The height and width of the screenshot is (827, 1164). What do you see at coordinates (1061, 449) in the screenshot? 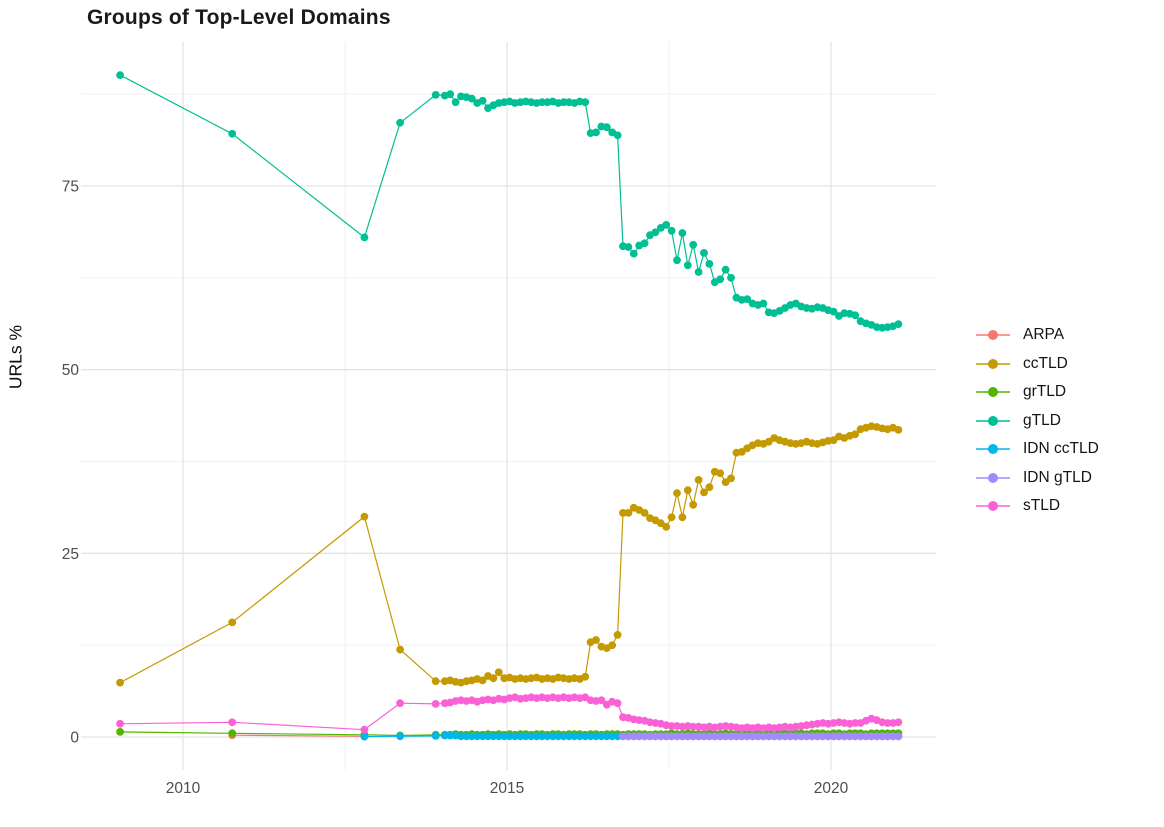
I see `legend-label: IDN ccTLD` at bounding box center [1061, 449].